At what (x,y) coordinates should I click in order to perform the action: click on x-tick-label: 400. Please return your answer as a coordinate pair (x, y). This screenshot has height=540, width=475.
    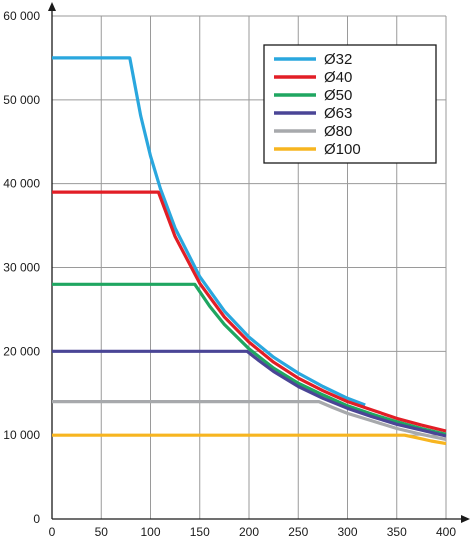
    Looking at the image, I should click on (446, 532).